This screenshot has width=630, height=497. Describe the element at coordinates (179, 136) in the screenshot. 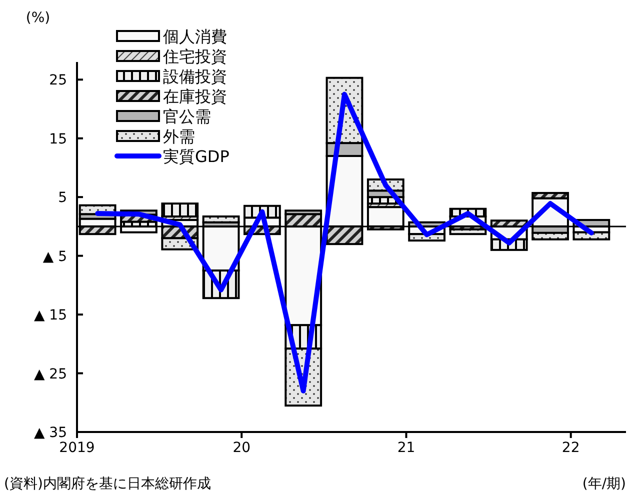

I see `legend-label: 外需` at that location.